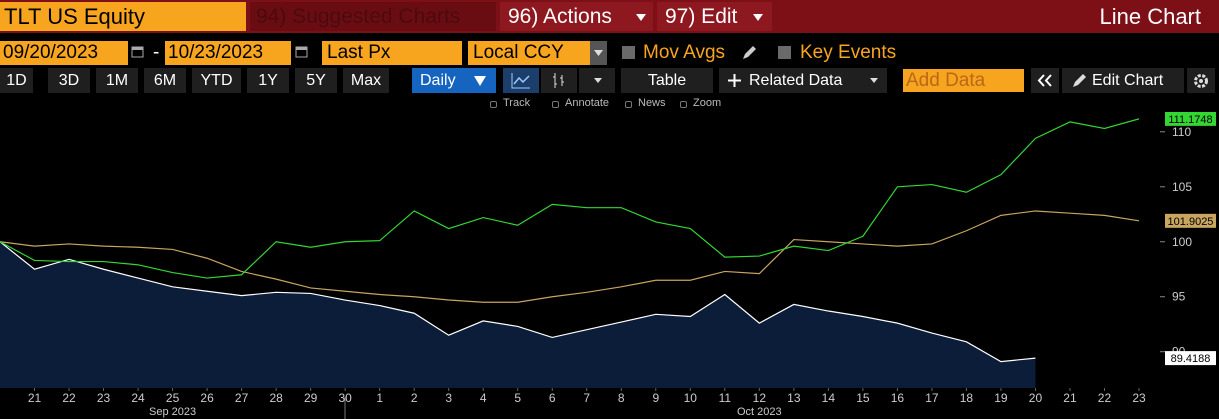 The height and width of the screenshot is (419, 1219). What do you see at coordinates (598, 53) in the screenshot?
I see `currency-dropdown` at bounding box center [598, 53].